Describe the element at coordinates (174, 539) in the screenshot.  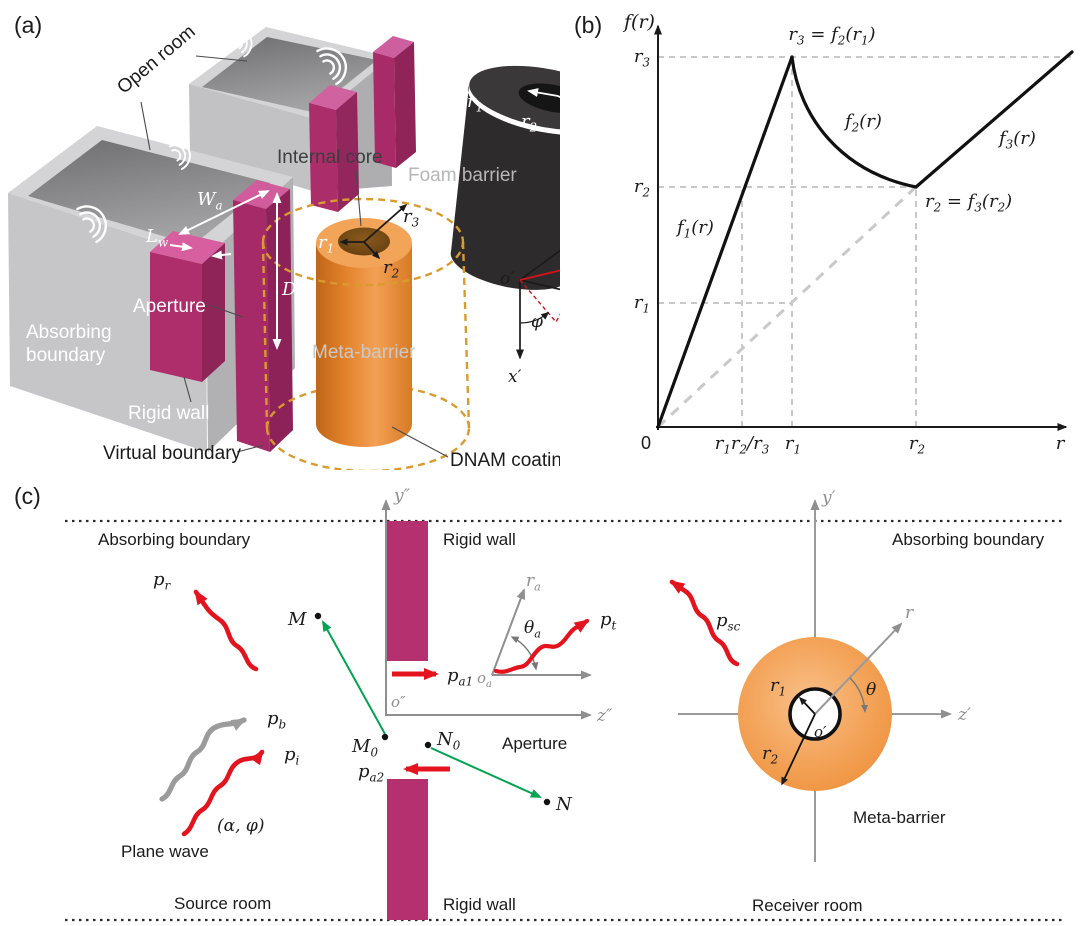
I see `absorbing-boundary-left-label: Absorbing boundary` at that location.